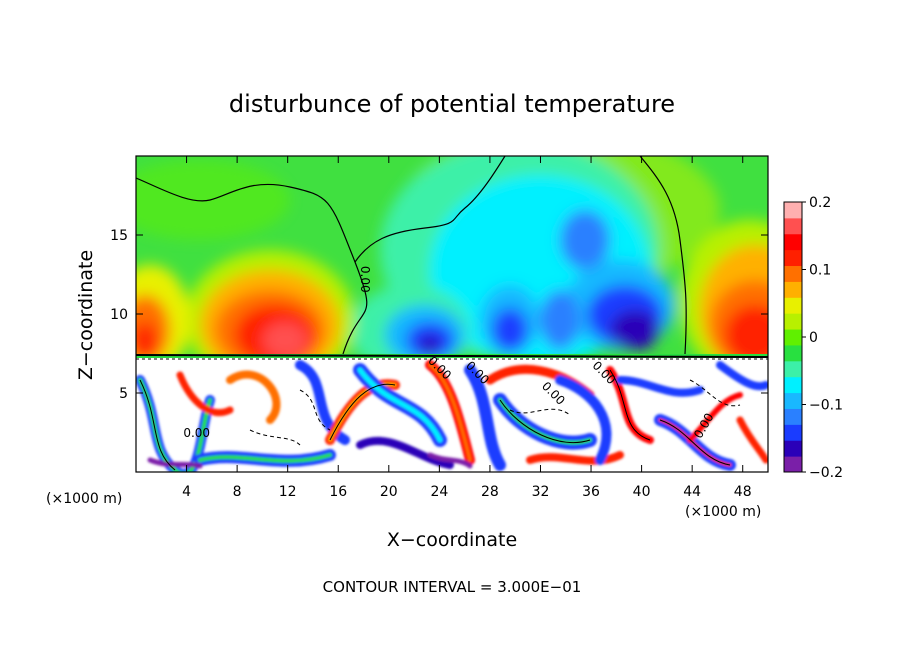  What do you see at coordinates (452, 104) in the screenshot?
I see `chart-title: disturbunce of potential temperature` at bounding box center [452, 104].